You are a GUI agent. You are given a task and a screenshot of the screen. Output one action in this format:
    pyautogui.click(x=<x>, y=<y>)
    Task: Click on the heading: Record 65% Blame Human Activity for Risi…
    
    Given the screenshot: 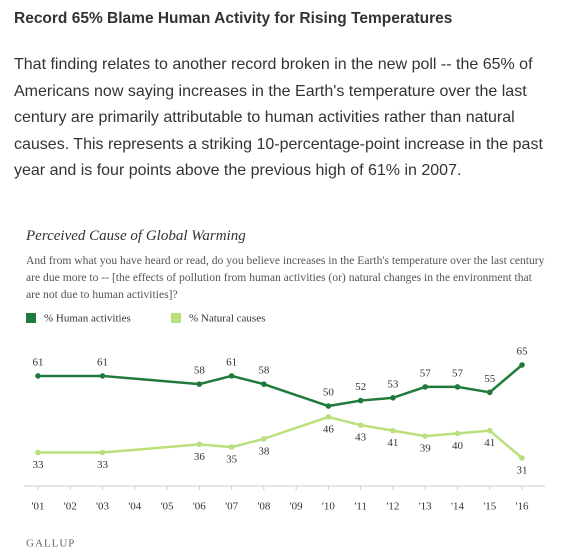 What is the action you would take?
    pyautogui.click(x=233, y=18)
    